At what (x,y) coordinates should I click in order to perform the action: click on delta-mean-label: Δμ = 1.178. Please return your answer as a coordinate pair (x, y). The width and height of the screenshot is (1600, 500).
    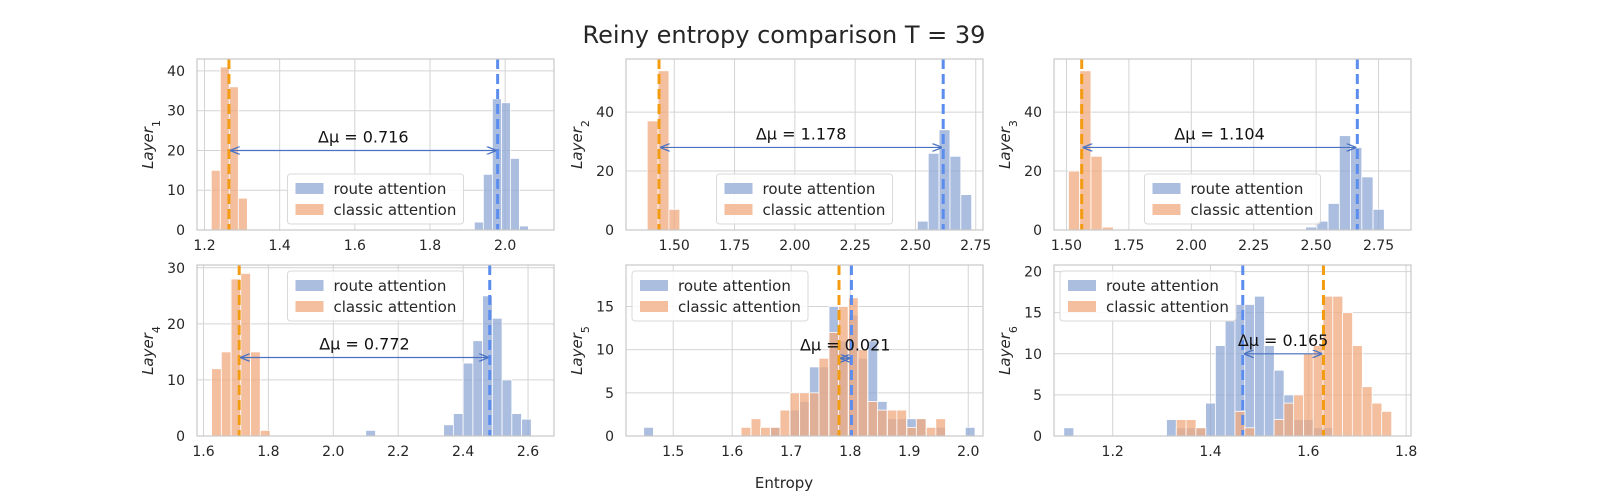
    Looking at the image, I should click on (801, 133).